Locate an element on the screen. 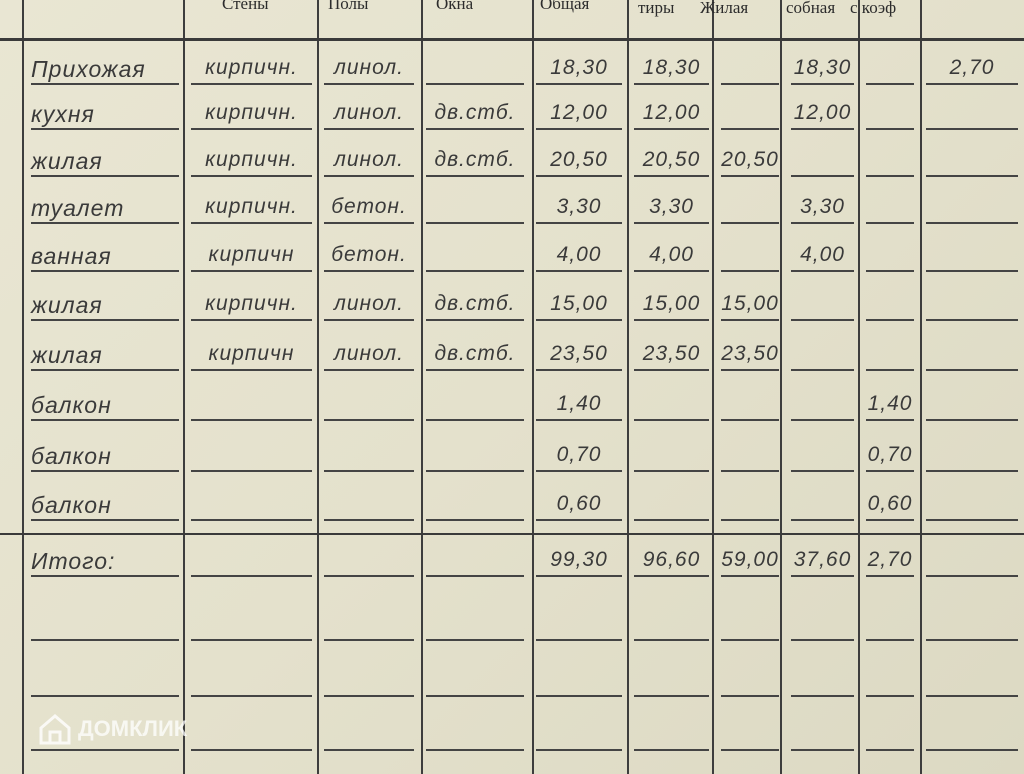 Image resolution: width=1024 pixels, height=774 pixels. table-row-cell: 23,50 is located at coordinates (671, 353).